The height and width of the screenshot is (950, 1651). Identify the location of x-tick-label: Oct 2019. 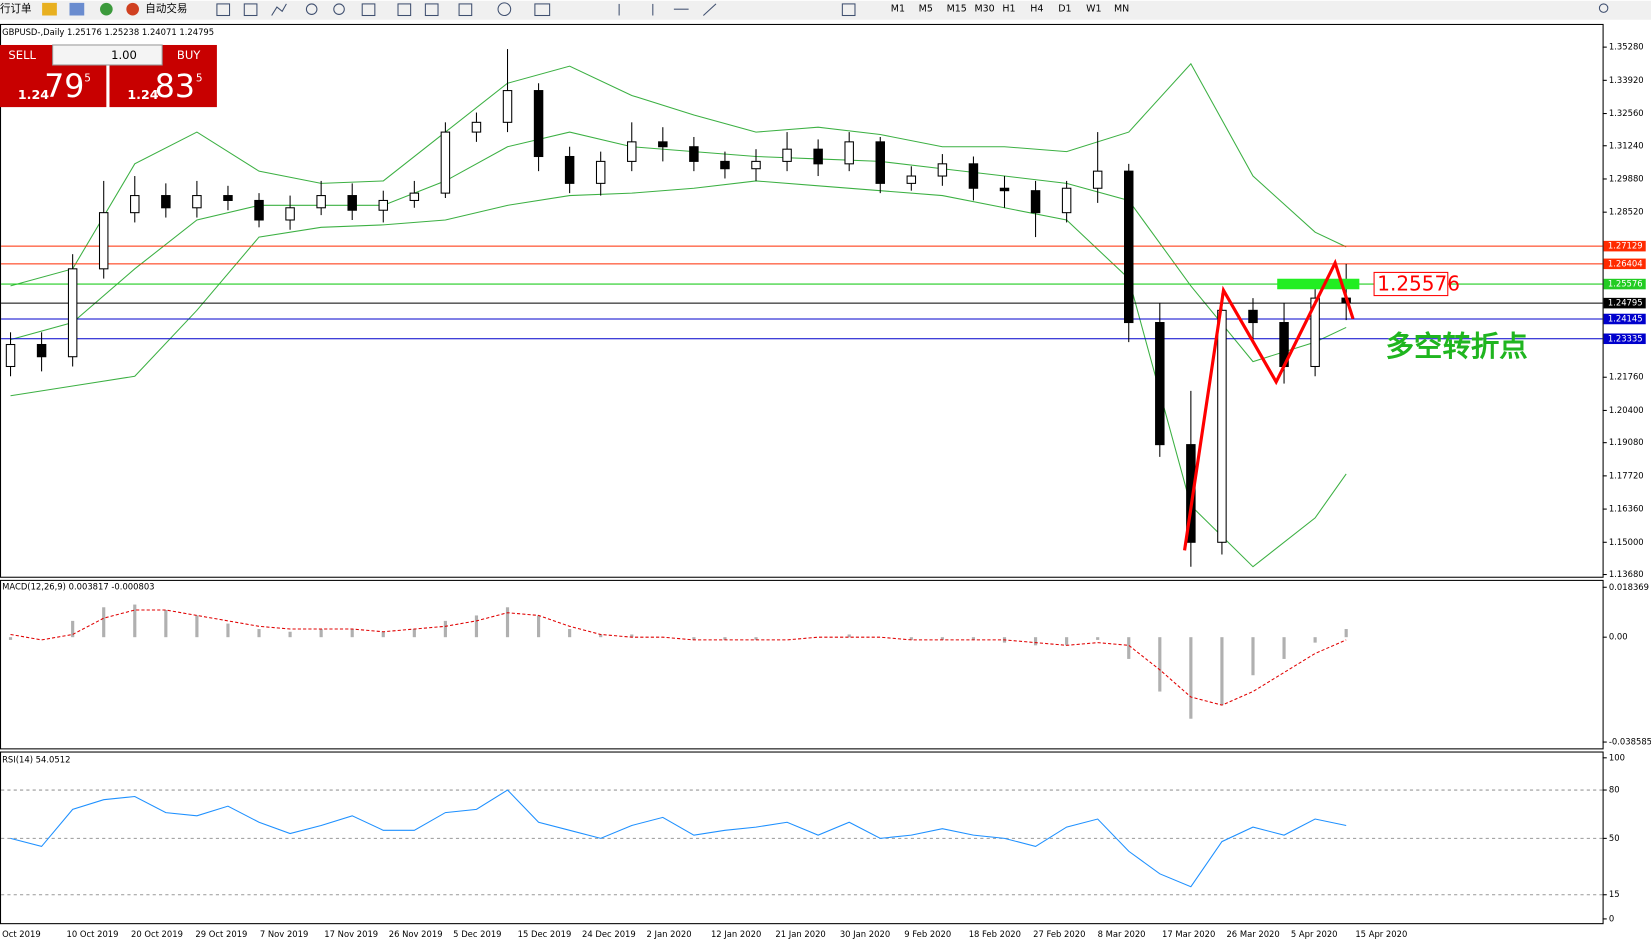
(21, 934).